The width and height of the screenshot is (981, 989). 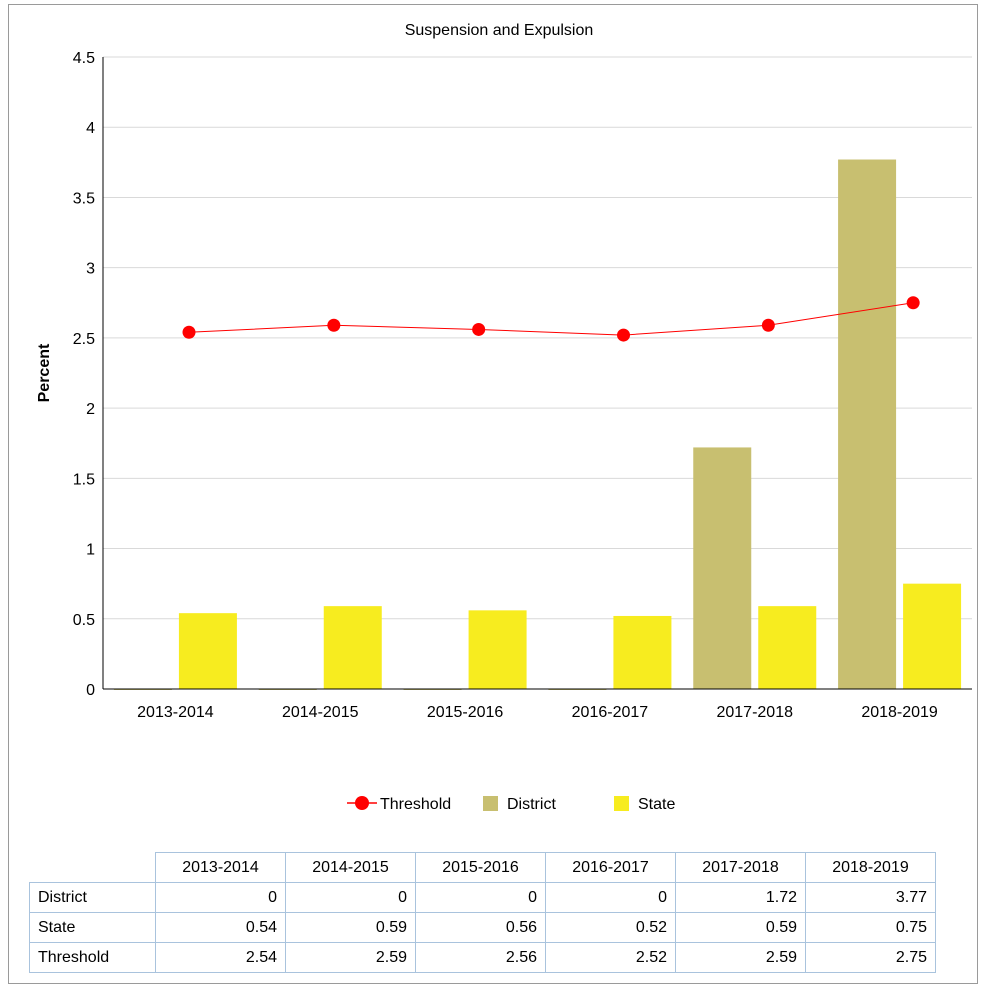 What do you see at coordinates (870, 867) in the screenshot?
I see `table-header-cell: 2018-2019` at bounding box center [870, 867].